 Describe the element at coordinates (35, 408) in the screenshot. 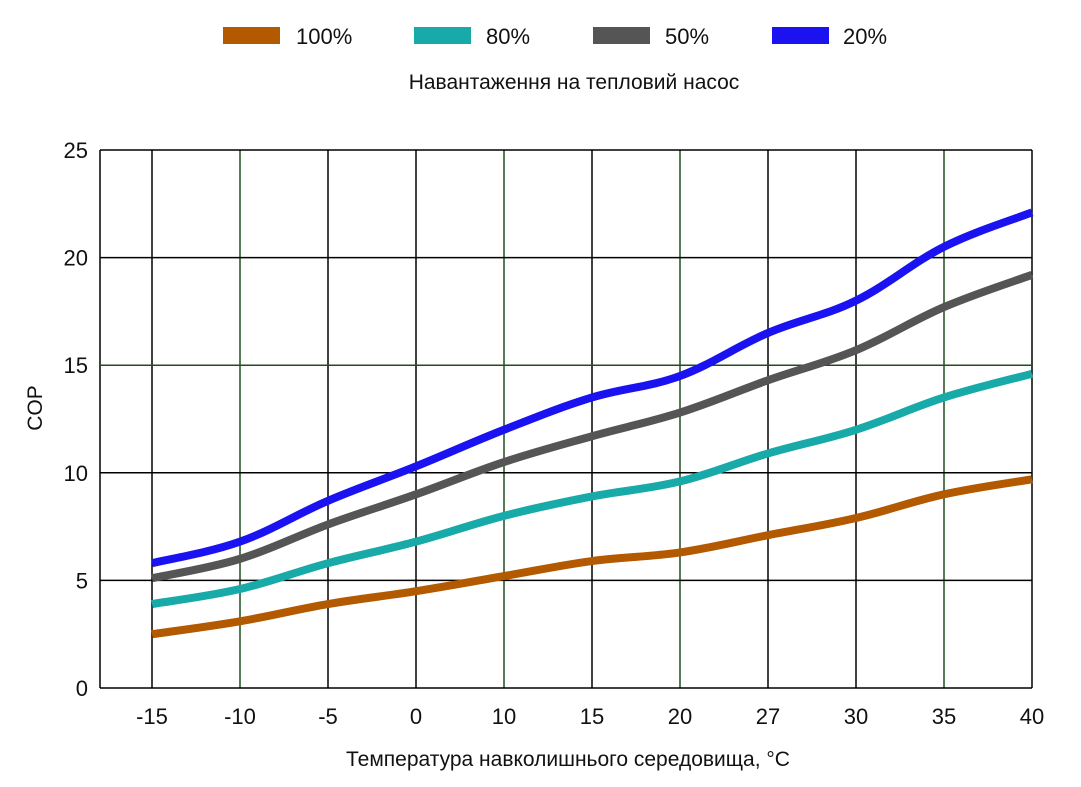

I see `y-axis-title: COP` at that location.